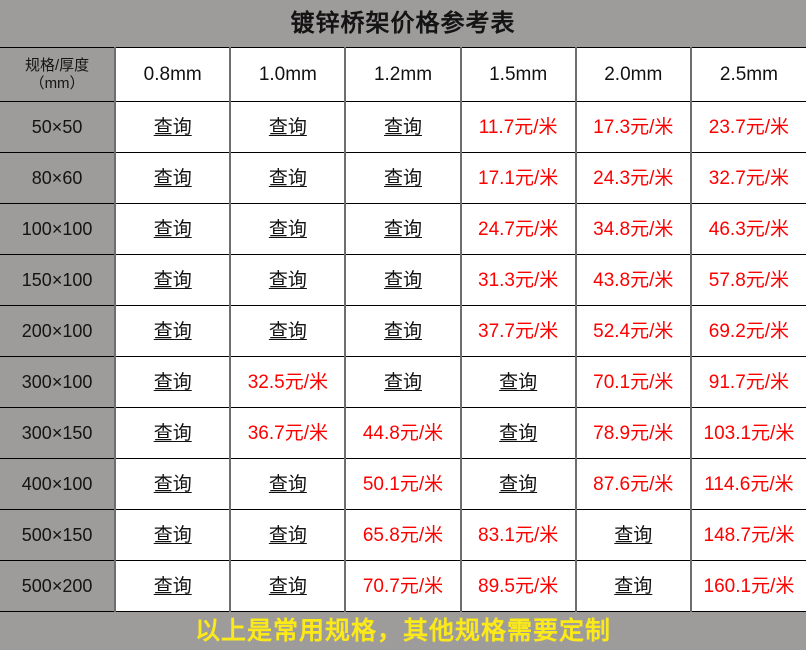 This screenshot has width=806, height=650. What do you see at coordinates (633, 331) in the screenshot?
I see `price-cell: 52.4元/米` at bounding box center [633, 331].